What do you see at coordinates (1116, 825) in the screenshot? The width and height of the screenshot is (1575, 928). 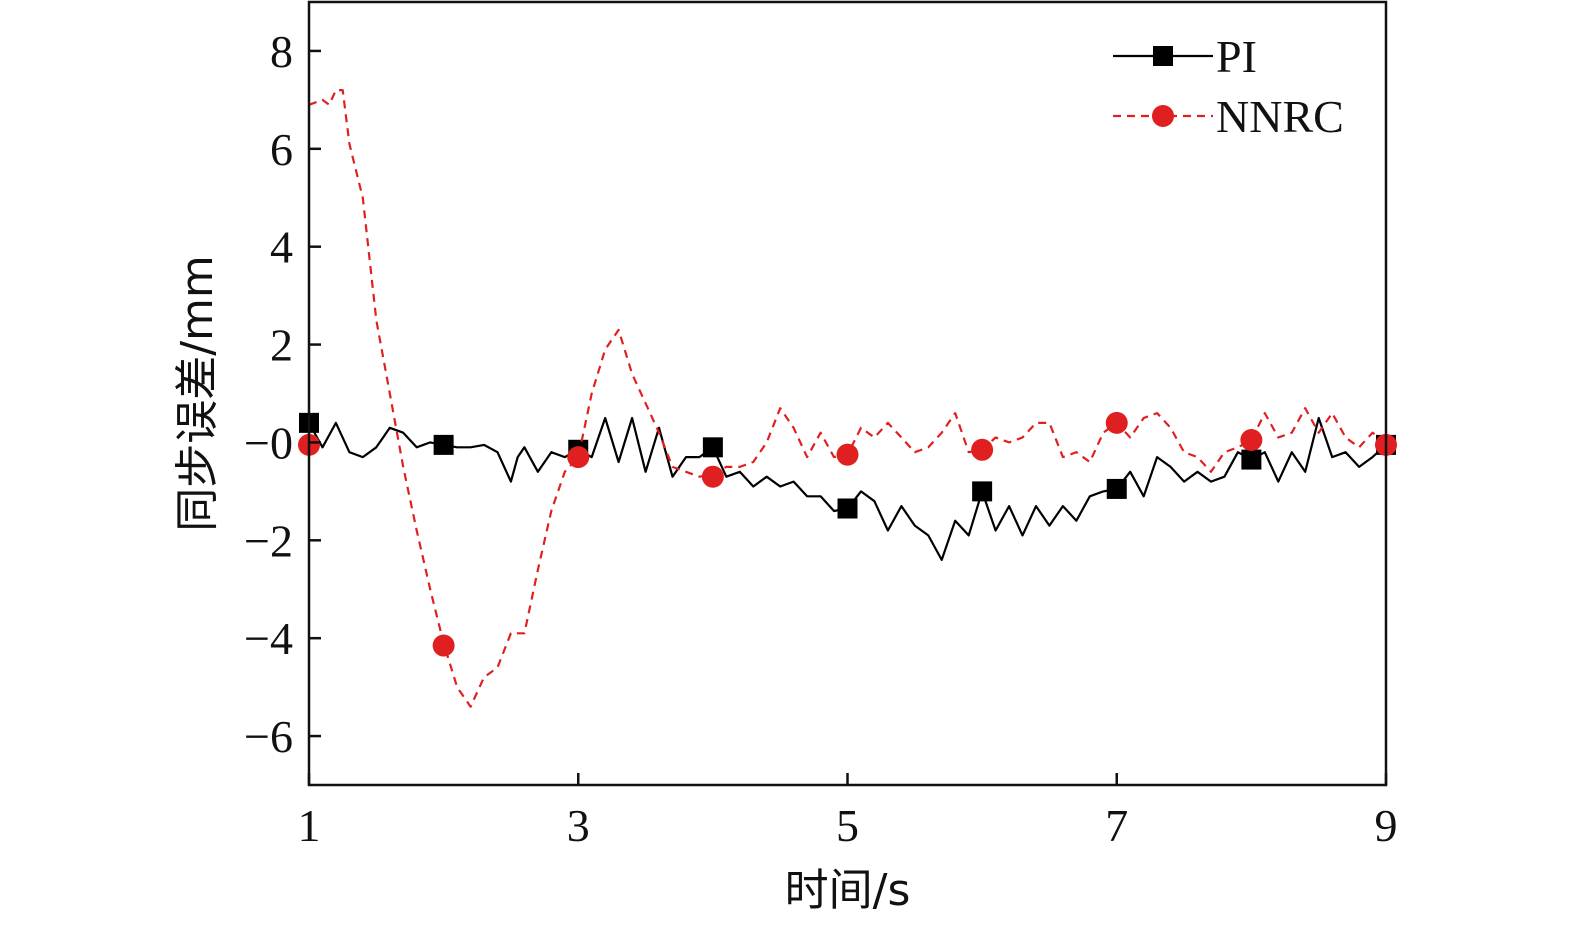 I see `x-tick-label: 7` at bounding box center [1116, 825].